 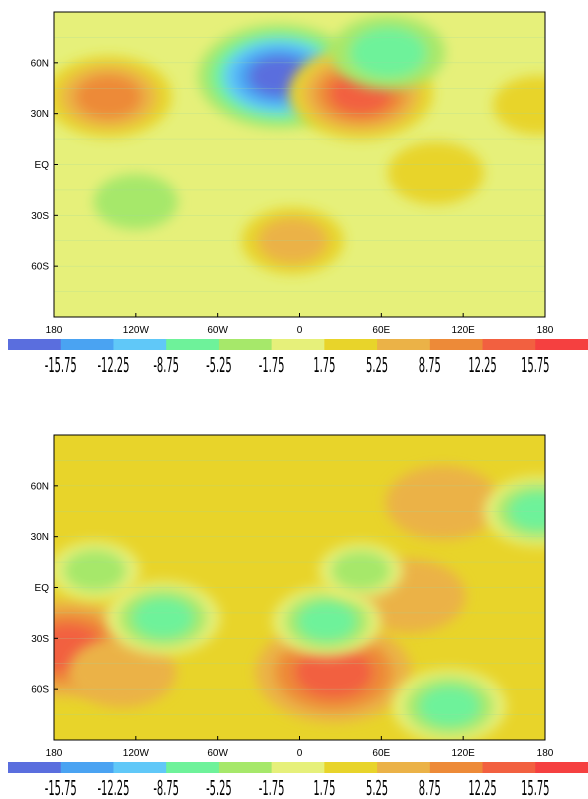 I want to click on x-tick-label: 60E, so click(x=381, y=330).